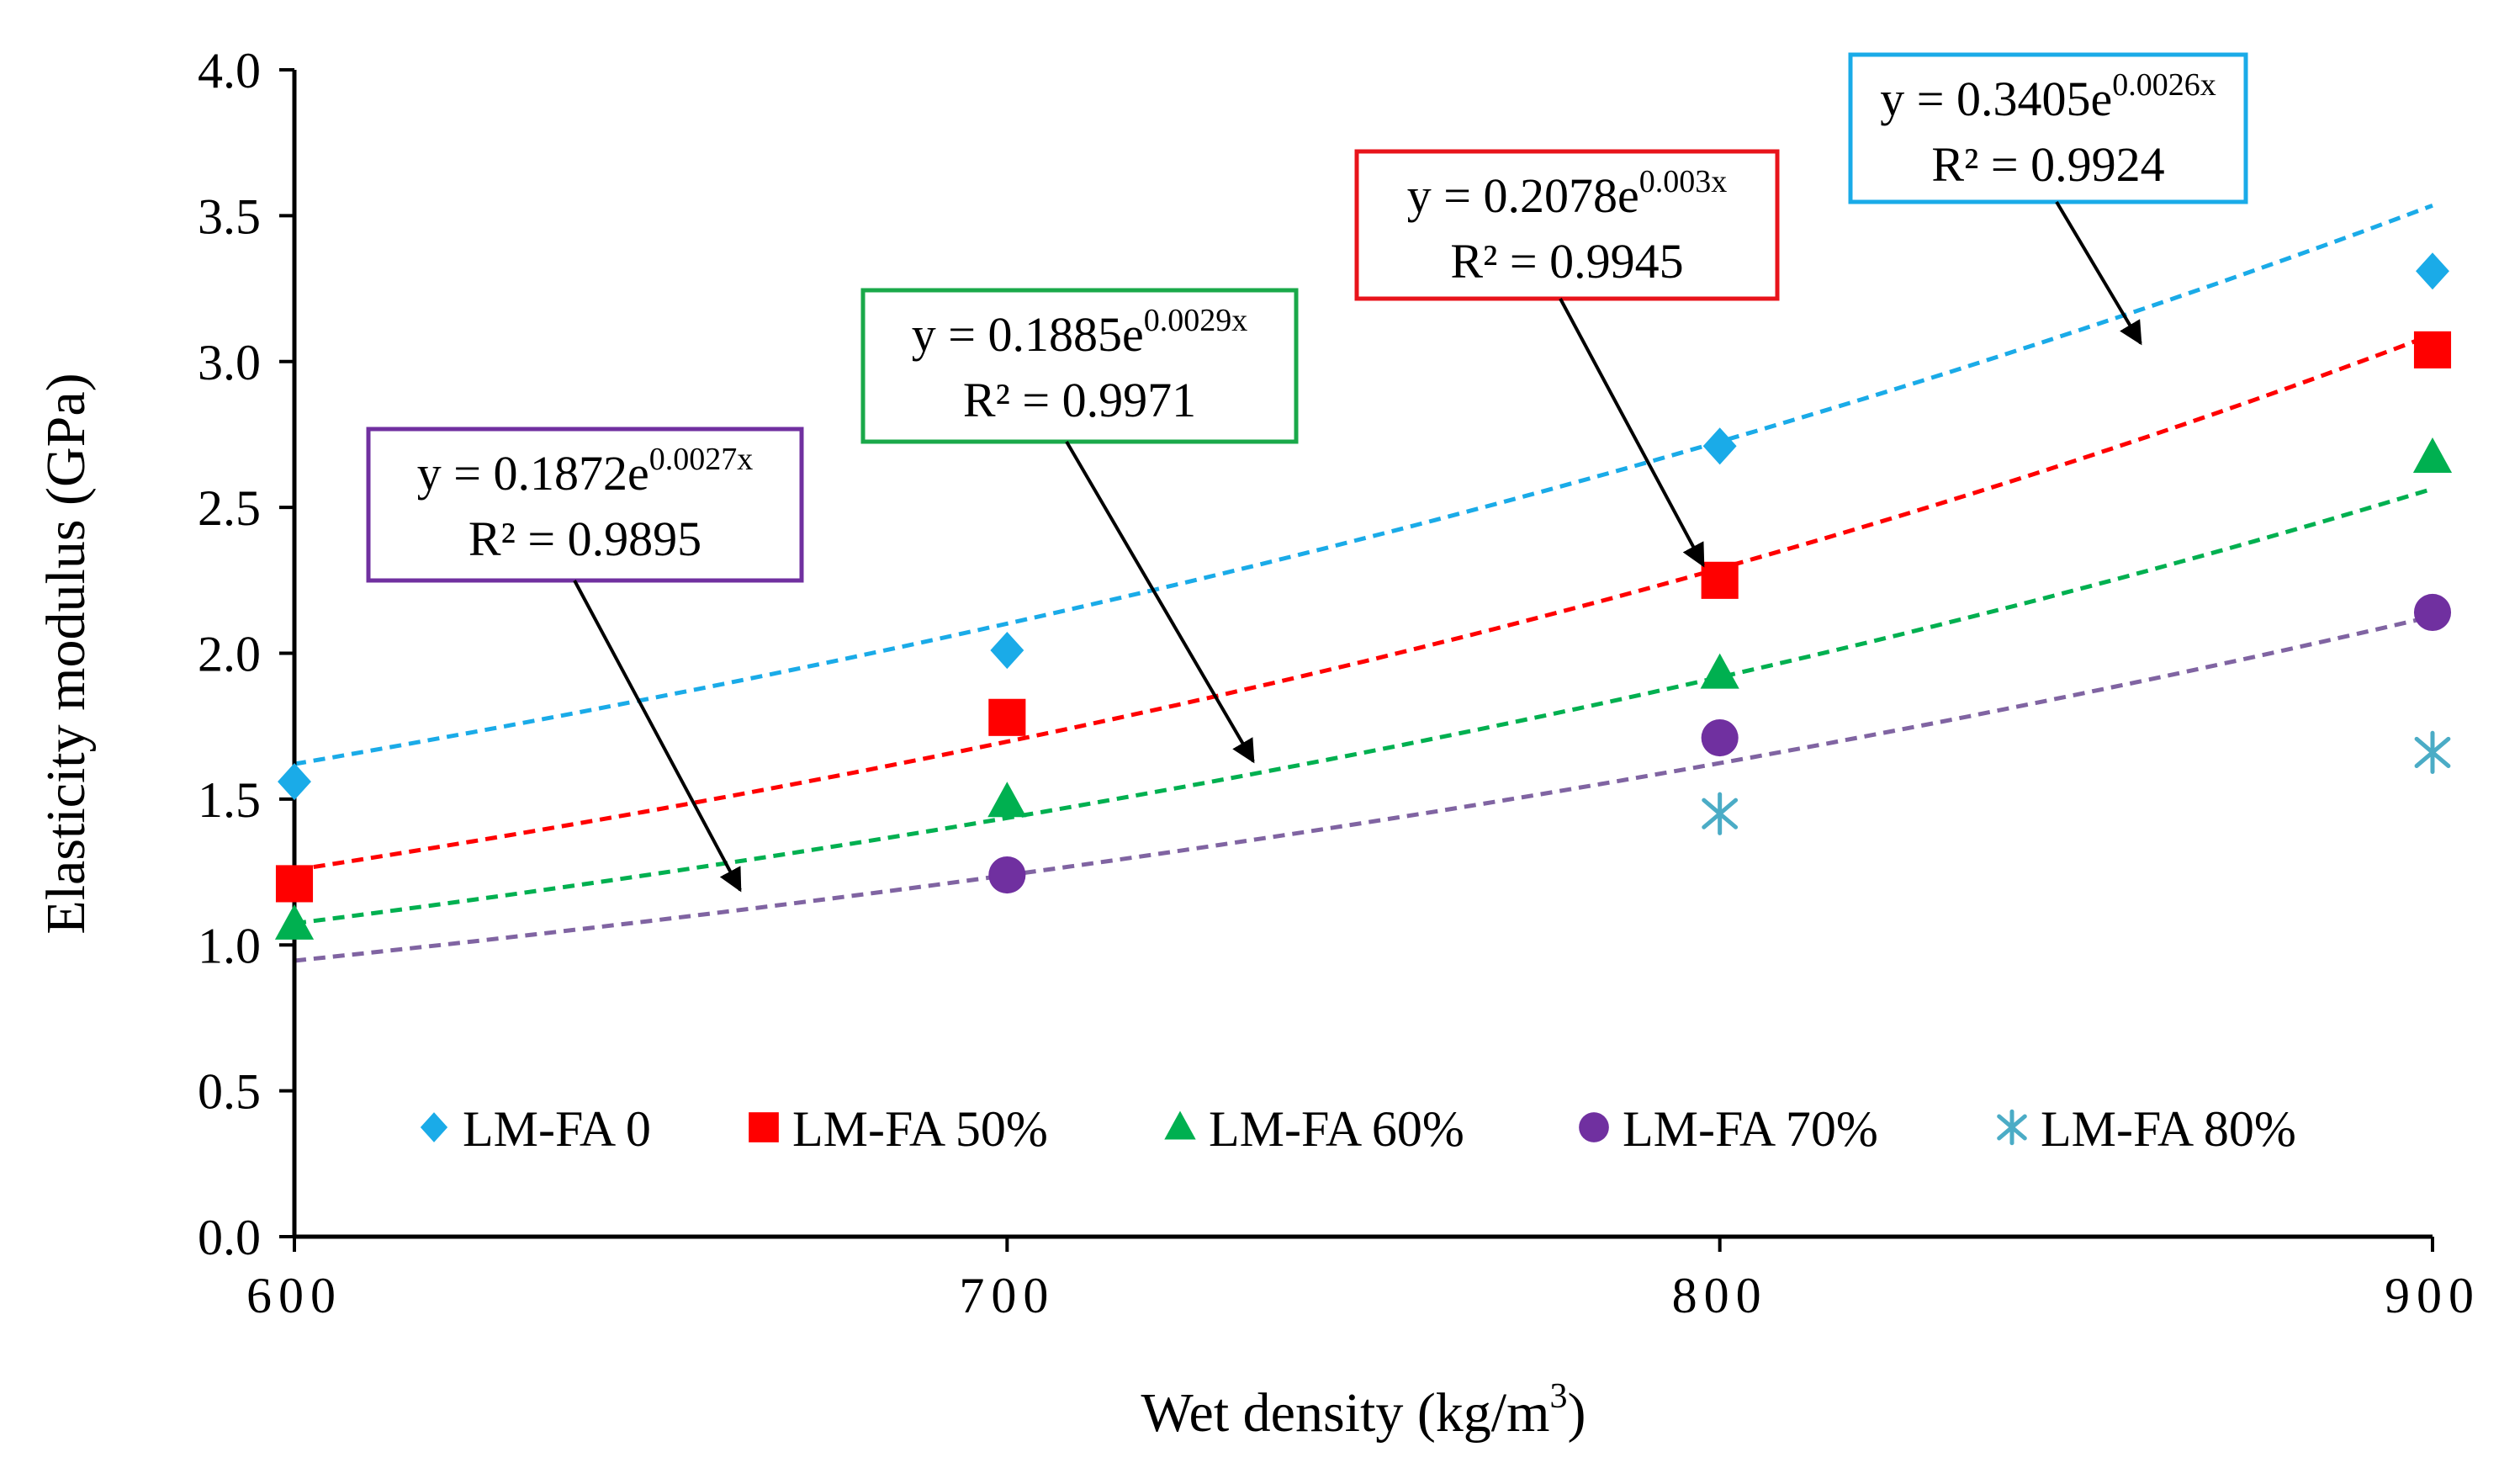  I want to click on legend-marker-lm-fa-80-, so click(2012, 1127).